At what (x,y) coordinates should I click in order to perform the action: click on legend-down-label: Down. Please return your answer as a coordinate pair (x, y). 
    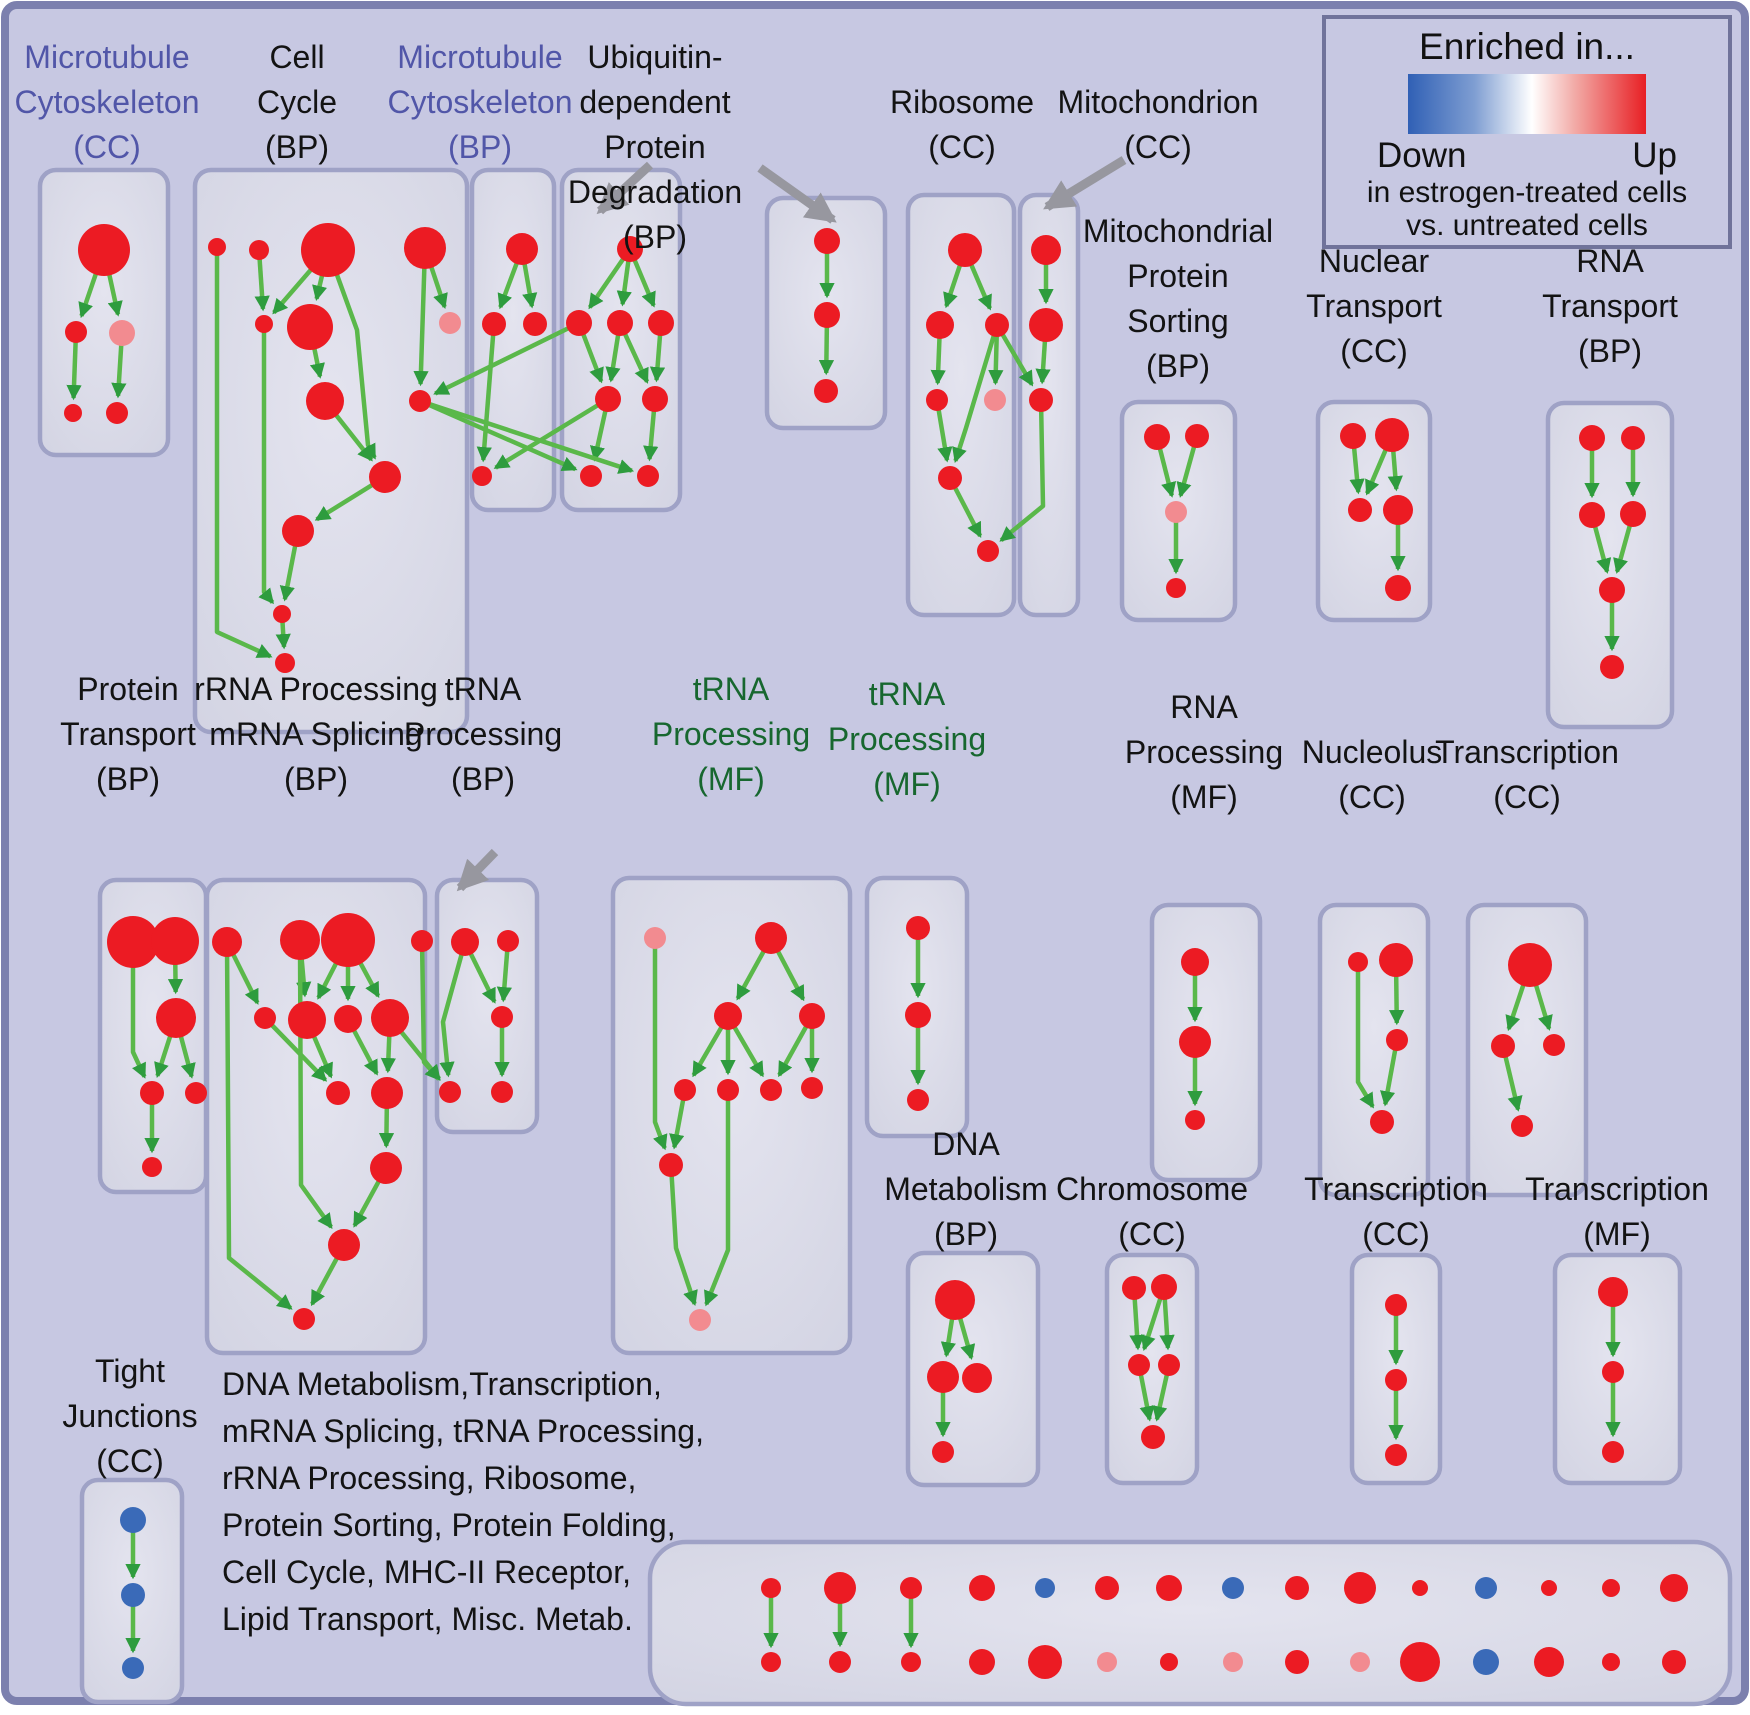
    Looking at the image, I should click on (1422, 155).